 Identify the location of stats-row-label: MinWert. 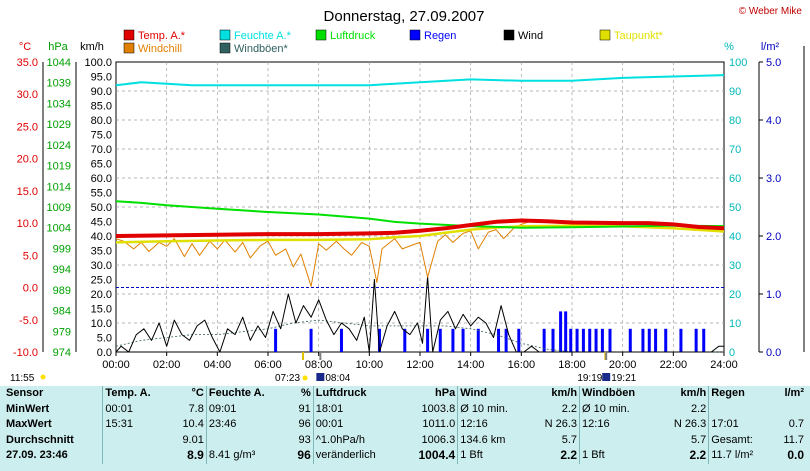
(28, 408).